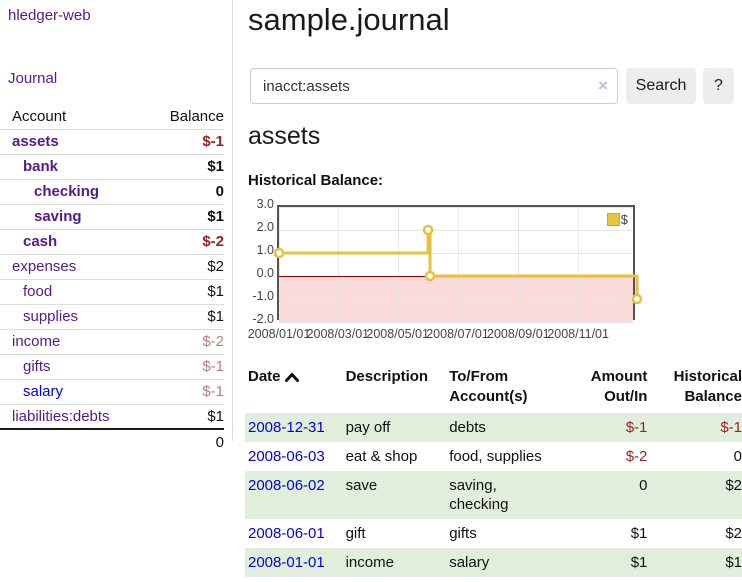 The width and height of the screenshot is (742, 582). Describe the element at coordinates (286, 456) in the screenshot. I see `transaction-date-link: 2008-06-03` at that location.